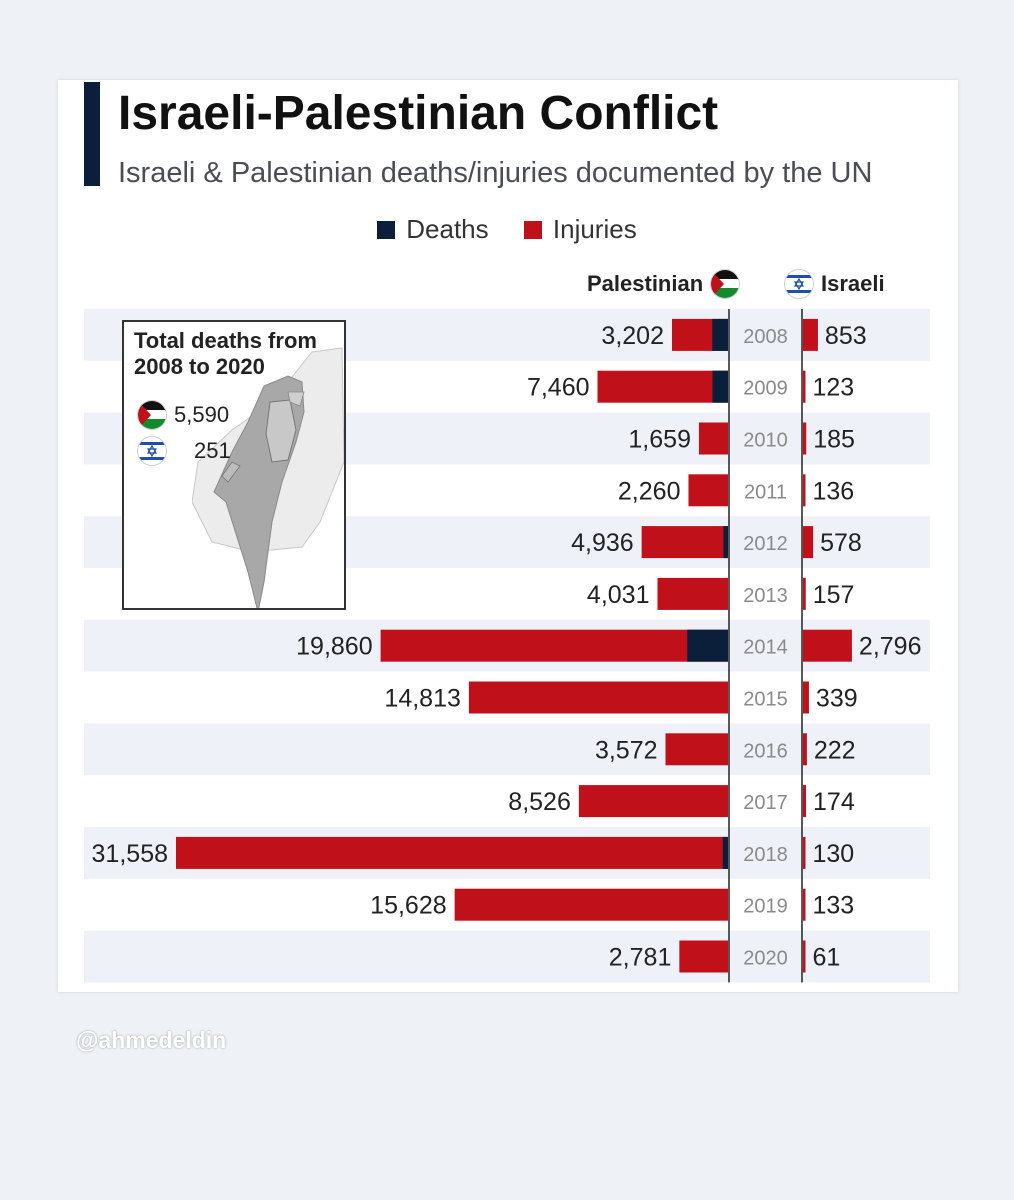  I want to click on year-label: 2017, so click(765, 803).